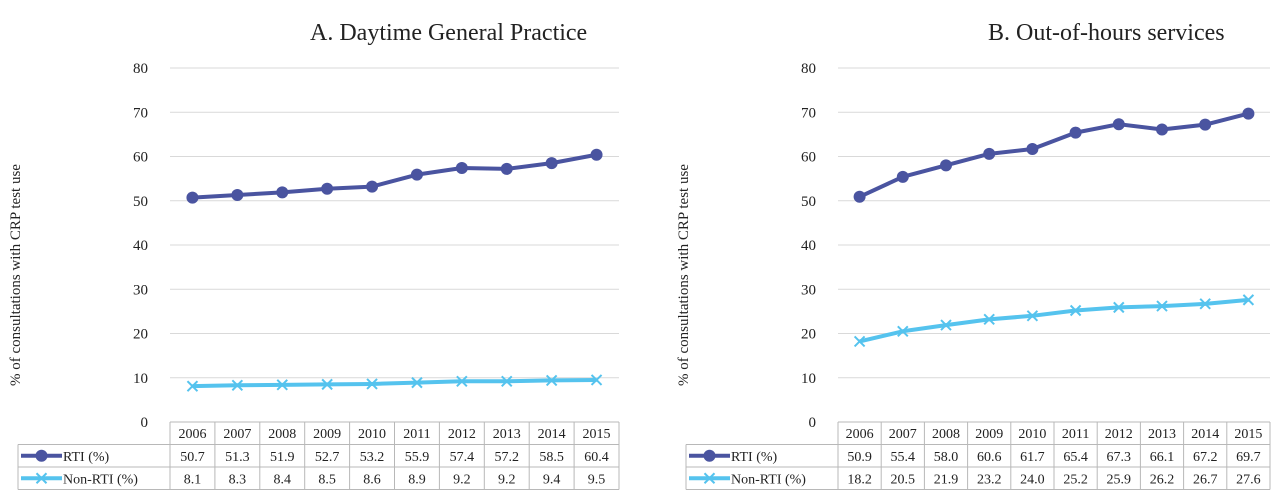 This screenshot has width=1285, height=498. I want to click on series-legend-label: RTI (%), so click(86, 457).